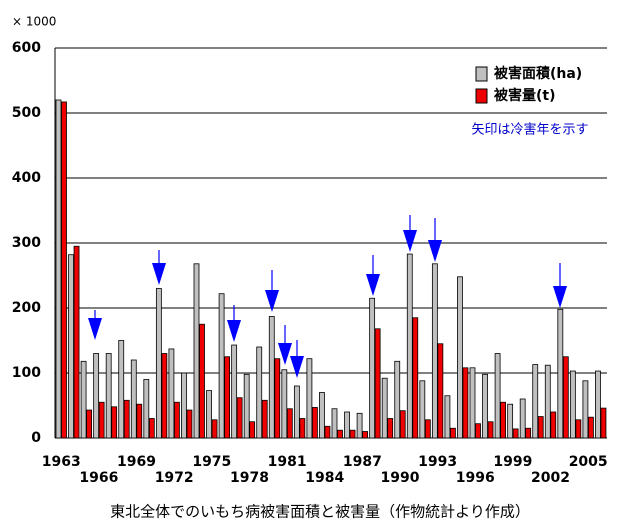 This screenshot has height=529, width=640. Describe the element at coordinates (34, 22) in the screenshot. I see `y-unit: × 1000` at that location.